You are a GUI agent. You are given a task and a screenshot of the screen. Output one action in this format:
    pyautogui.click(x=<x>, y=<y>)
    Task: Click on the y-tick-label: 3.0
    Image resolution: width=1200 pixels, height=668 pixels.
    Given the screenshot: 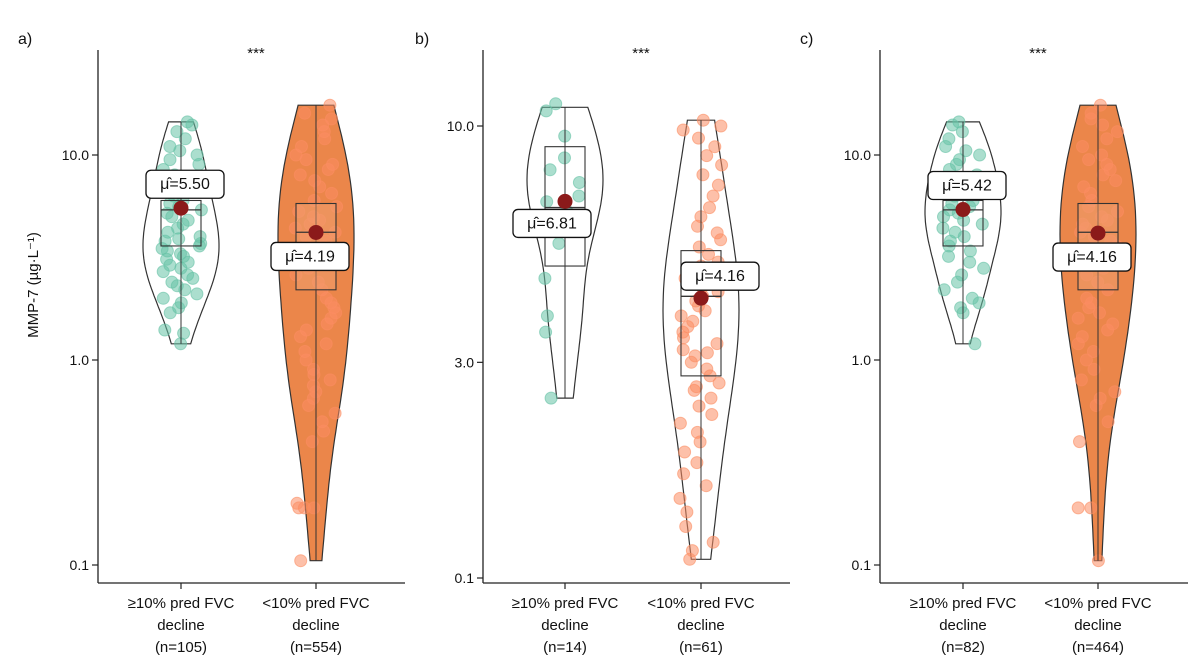 What is the action you would take?
    pyautogui.click(x=465, y=362)
    